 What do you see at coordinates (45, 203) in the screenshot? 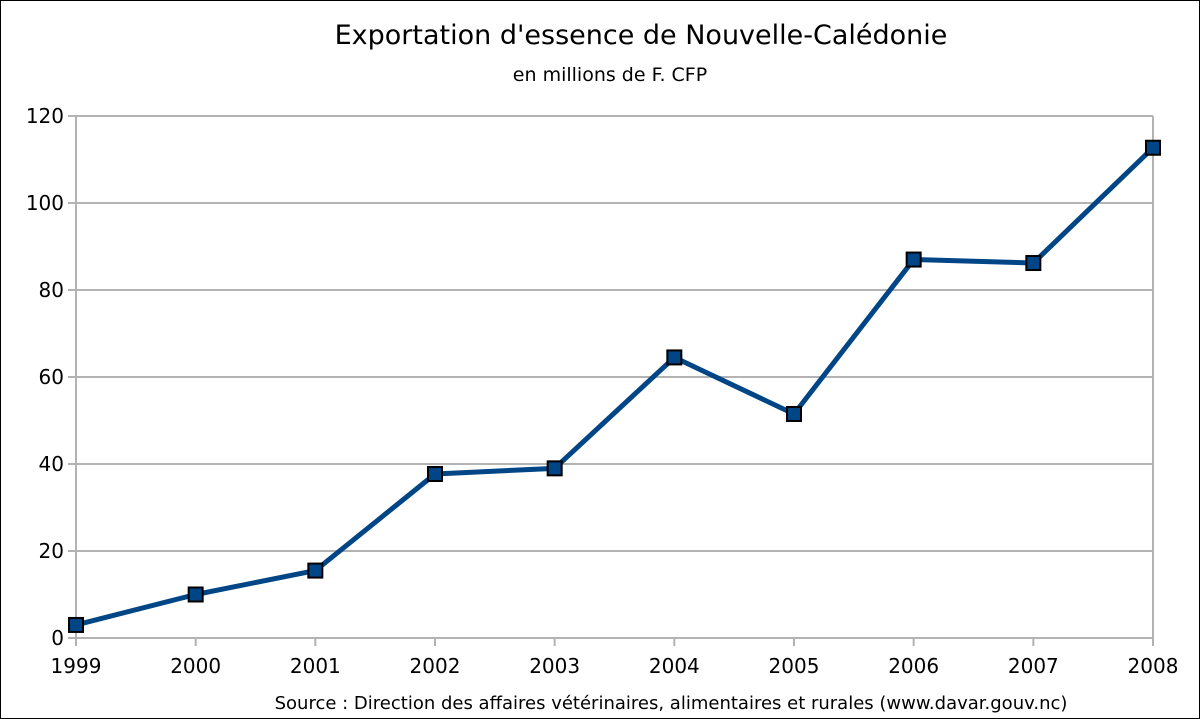
I see `y-tick-label-100: 100` at bounding box center [45, 203].